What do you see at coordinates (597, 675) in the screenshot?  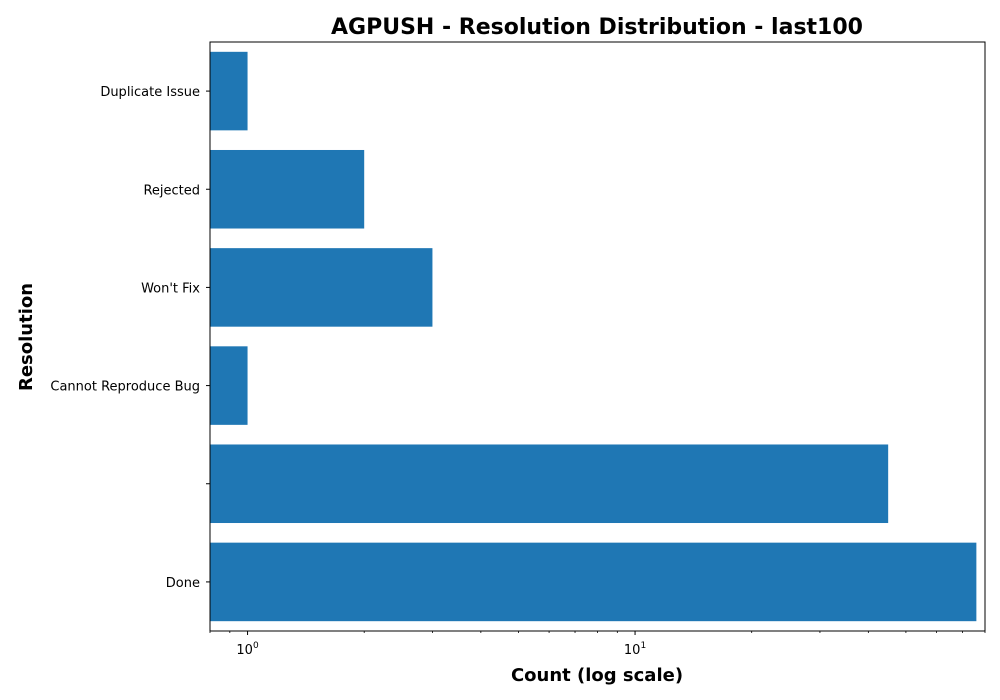 I see `x-axis-label: Count (log scale)` at bounding box center [597, 675].